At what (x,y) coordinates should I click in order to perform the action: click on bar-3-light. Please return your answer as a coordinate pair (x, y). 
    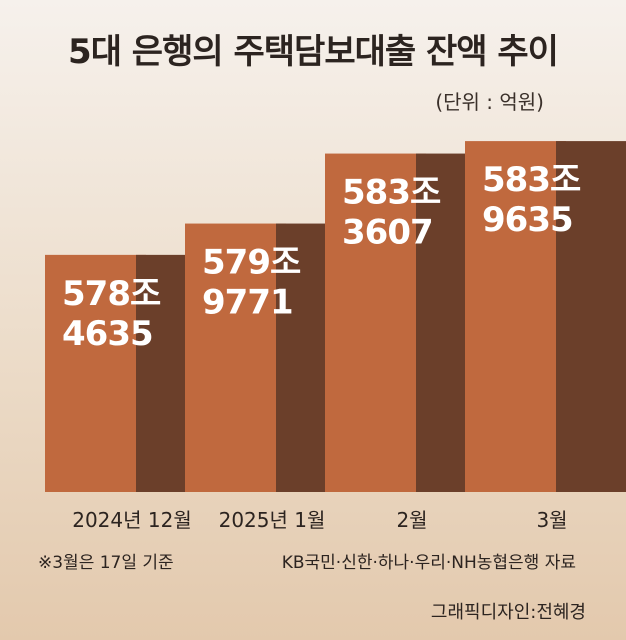
    Looking at the image, I should click on (375, 322).